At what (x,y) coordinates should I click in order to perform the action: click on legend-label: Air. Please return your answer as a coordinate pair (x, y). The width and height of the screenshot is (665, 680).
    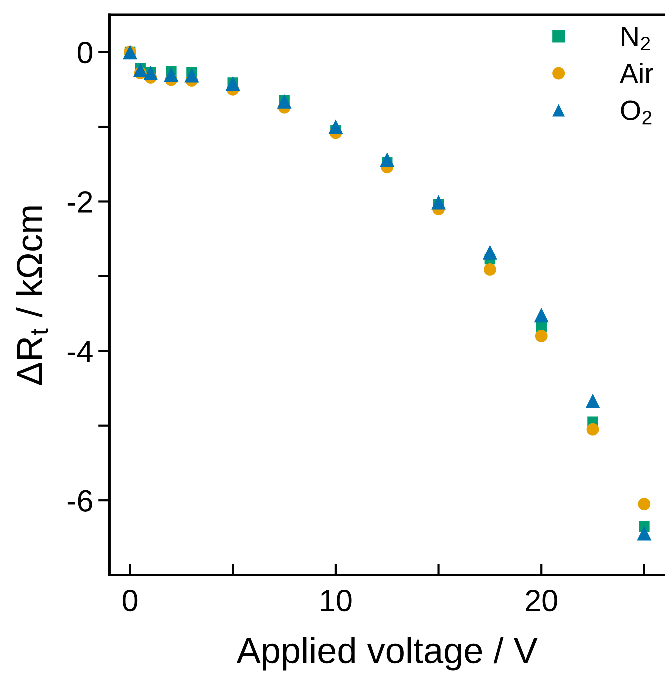
    Looking at the image, I should click on (637, 73).